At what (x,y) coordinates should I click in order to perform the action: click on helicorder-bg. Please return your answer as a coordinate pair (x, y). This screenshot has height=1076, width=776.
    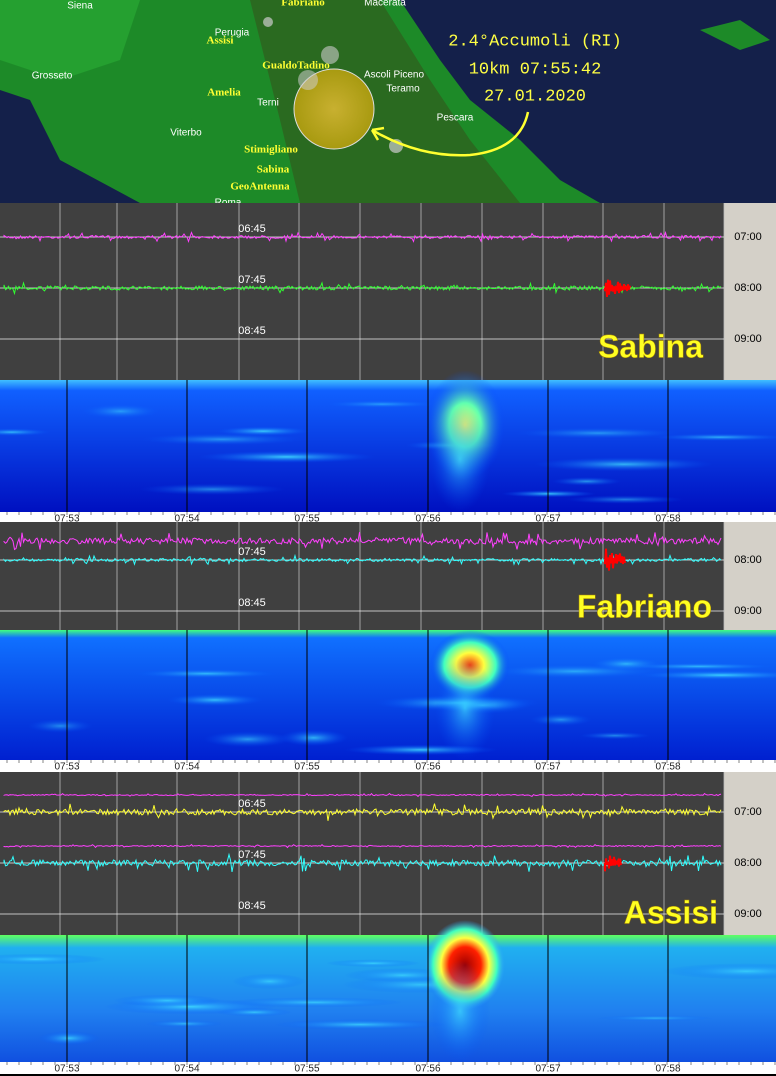
    Looking at the image, I should click on (362, 853).